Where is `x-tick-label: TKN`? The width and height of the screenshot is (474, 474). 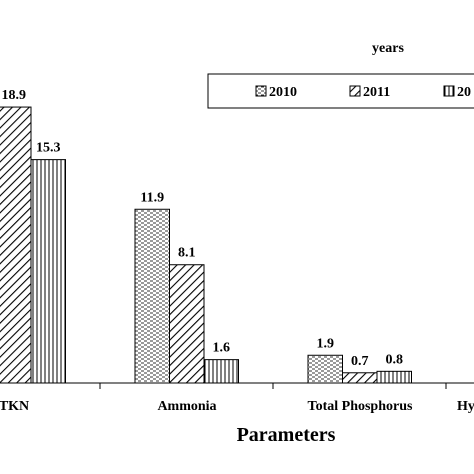
x-tick-label: TKN is located at coordinates (14, 406).